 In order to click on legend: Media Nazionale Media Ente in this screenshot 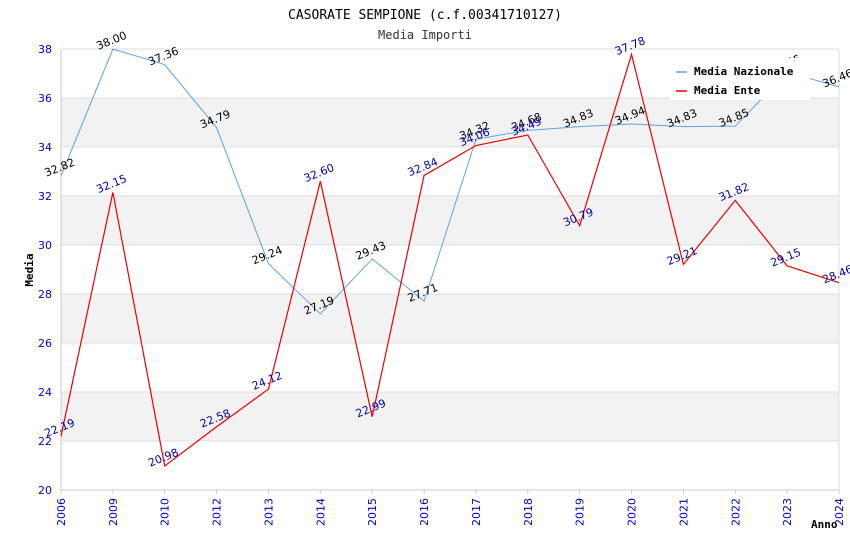, I will do `click(740, 79)`.